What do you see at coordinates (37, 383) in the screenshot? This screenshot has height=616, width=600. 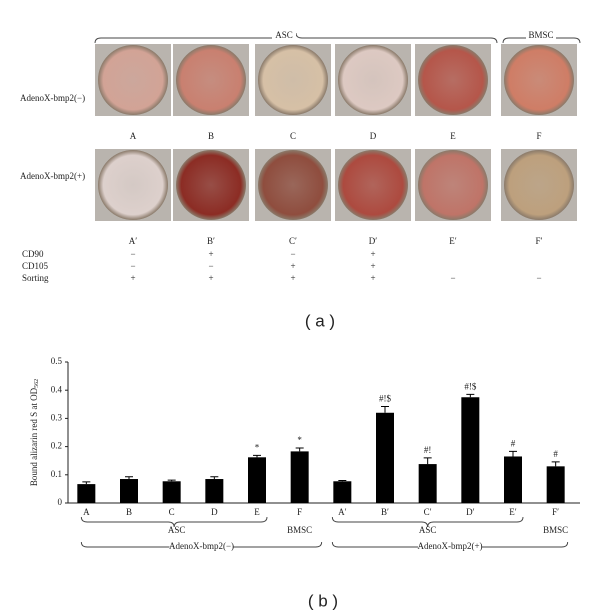 I see `y-axis-label-sub: 562` at bounding box center [37, 383].